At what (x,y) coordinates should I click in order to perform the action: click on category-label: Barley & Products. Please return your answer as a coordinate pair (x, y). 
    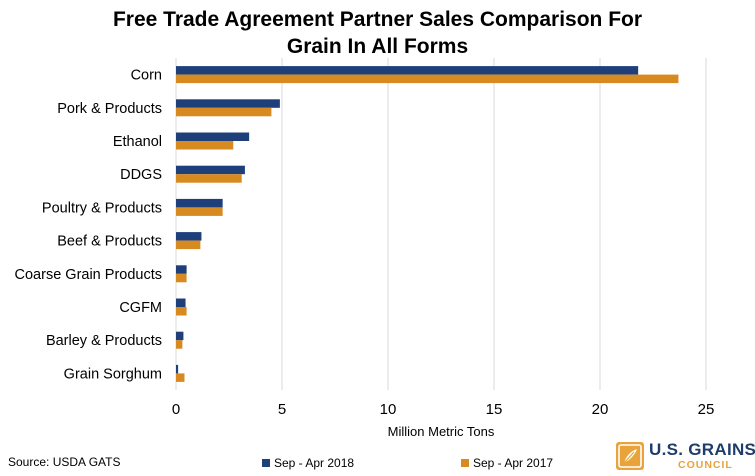
    Looking at the image, I should click on (104, 341).